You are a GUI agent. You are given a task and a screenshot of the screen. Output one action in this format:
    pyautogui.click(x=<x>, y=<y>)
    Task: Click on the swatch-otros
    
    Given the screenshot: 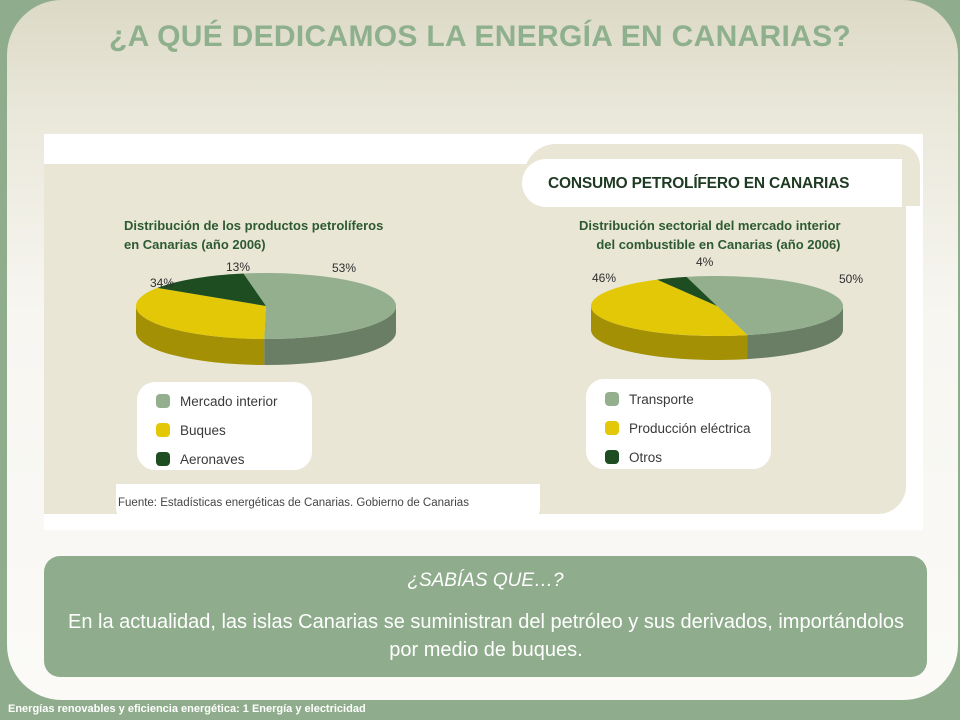 What is the action you would take?
    pyautogui.click(x=612, y=457)
    